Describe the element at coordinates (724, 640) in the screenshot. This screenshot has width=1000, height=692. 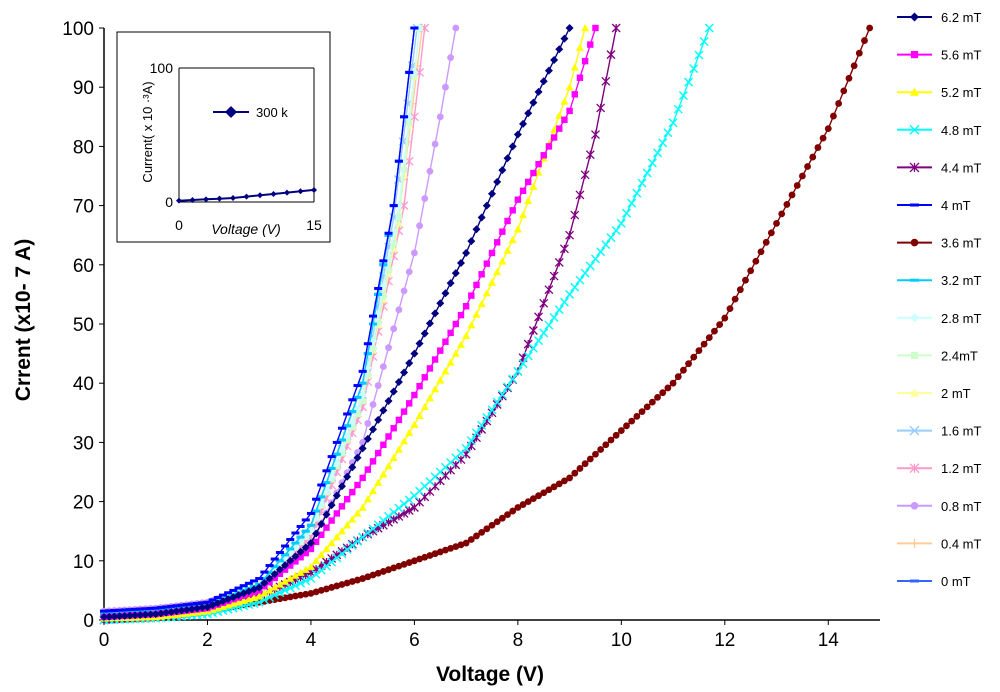
I see `x-tick-label: 12` at that location.